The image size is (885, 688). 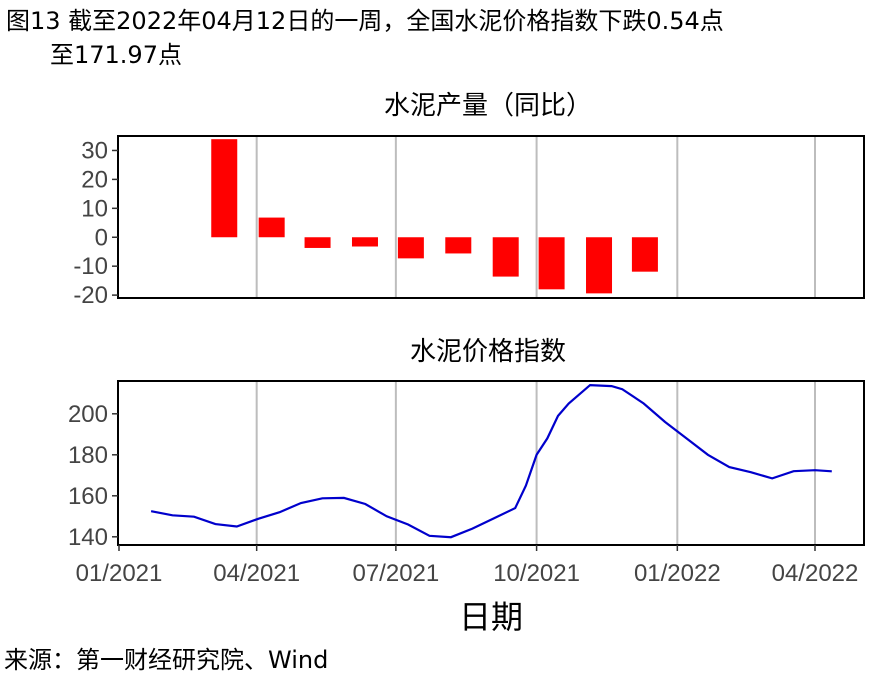 I want to click on price-index-y-axis: 140 160 180 200, so click(x=93, y=476).